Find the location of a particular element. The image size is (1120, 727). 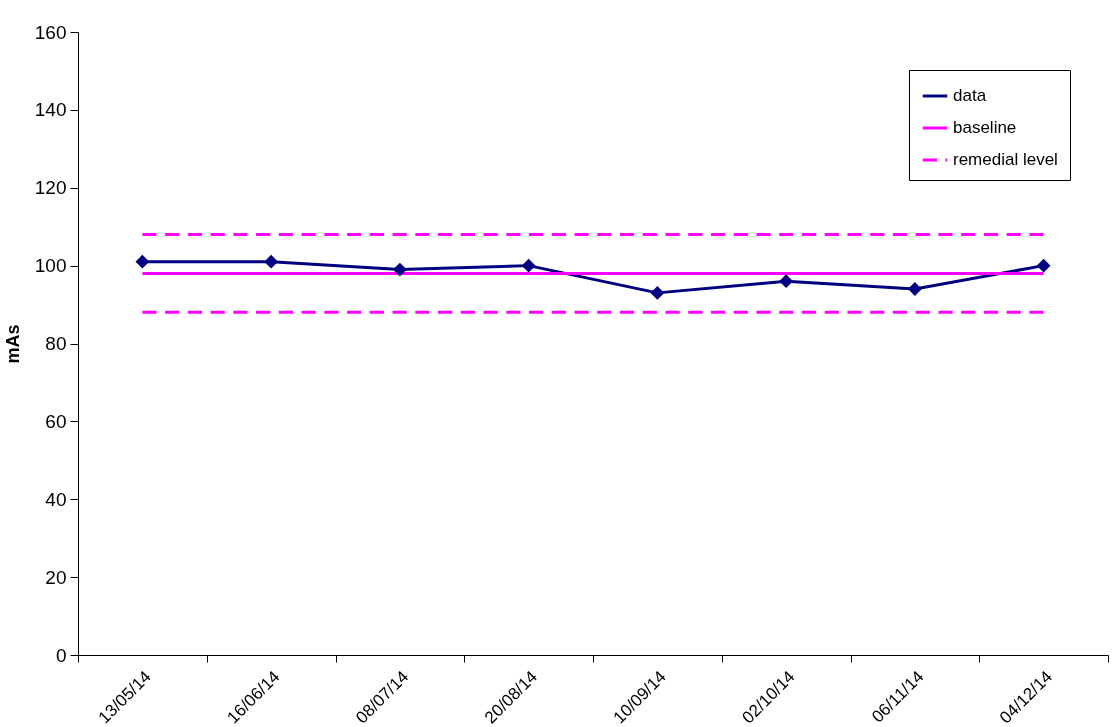

y-tick-label: 160 is located at coordinates (50, 32).